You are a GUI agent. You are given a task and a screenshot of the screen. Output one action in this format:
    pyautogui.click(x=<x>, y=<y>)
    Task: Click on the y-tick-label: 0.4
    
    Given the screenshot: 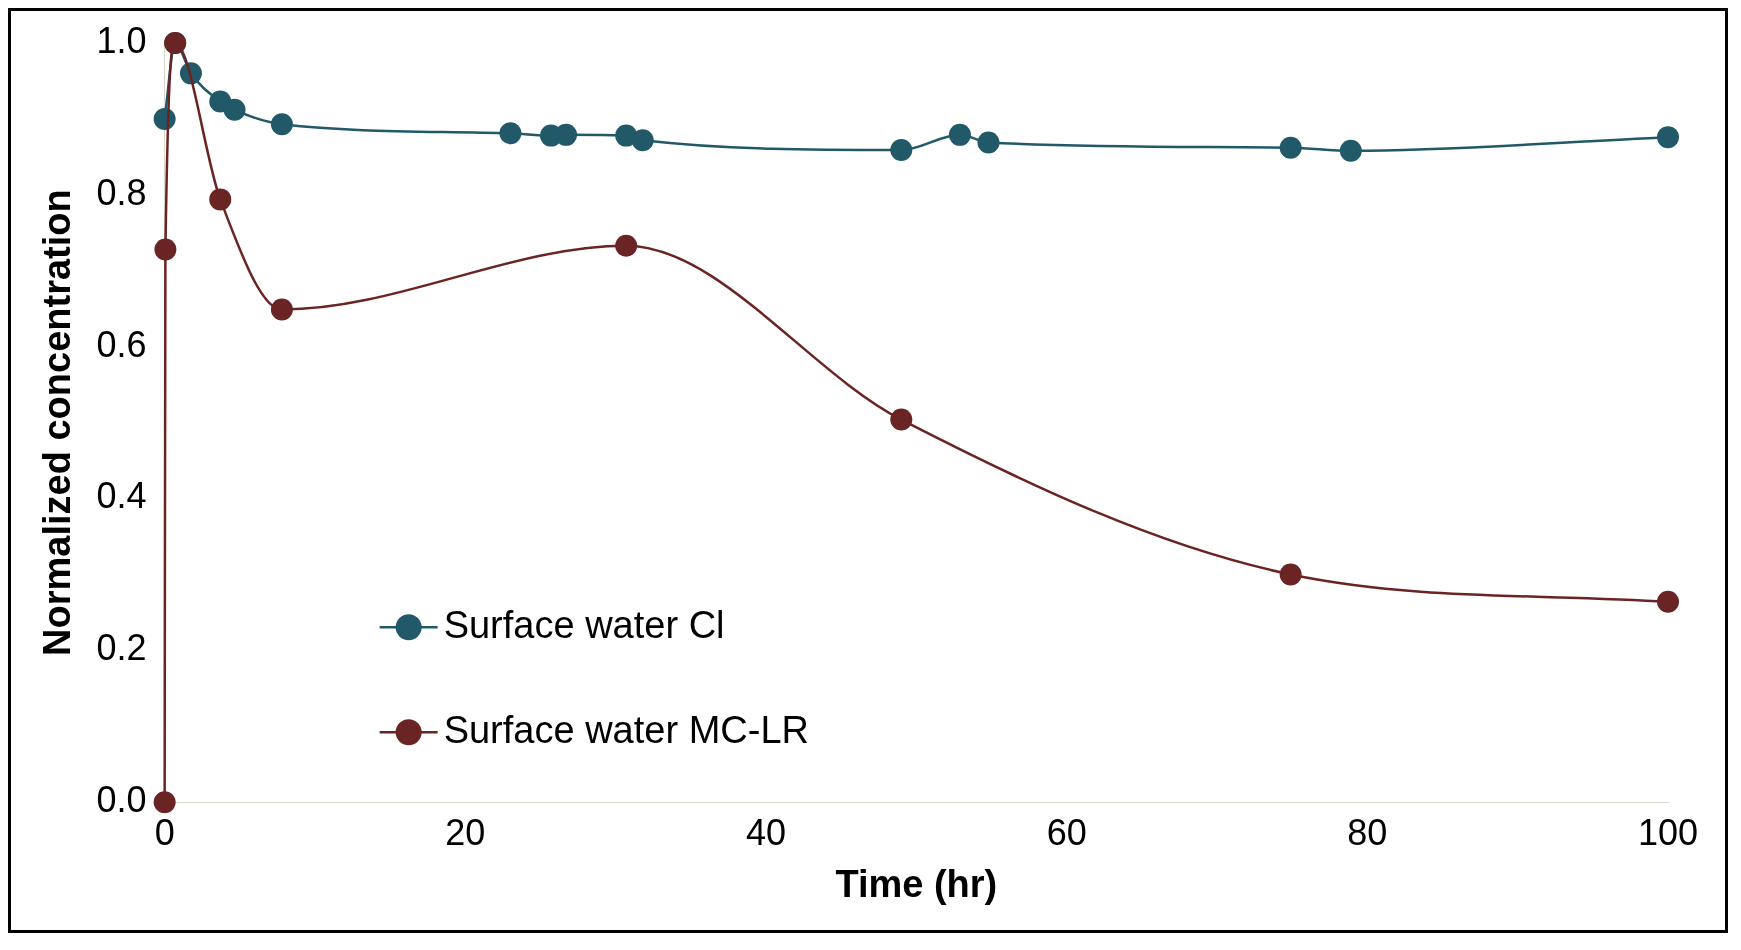 What is the action you would take?
    pyautogui.click(x=121, y=496)
    